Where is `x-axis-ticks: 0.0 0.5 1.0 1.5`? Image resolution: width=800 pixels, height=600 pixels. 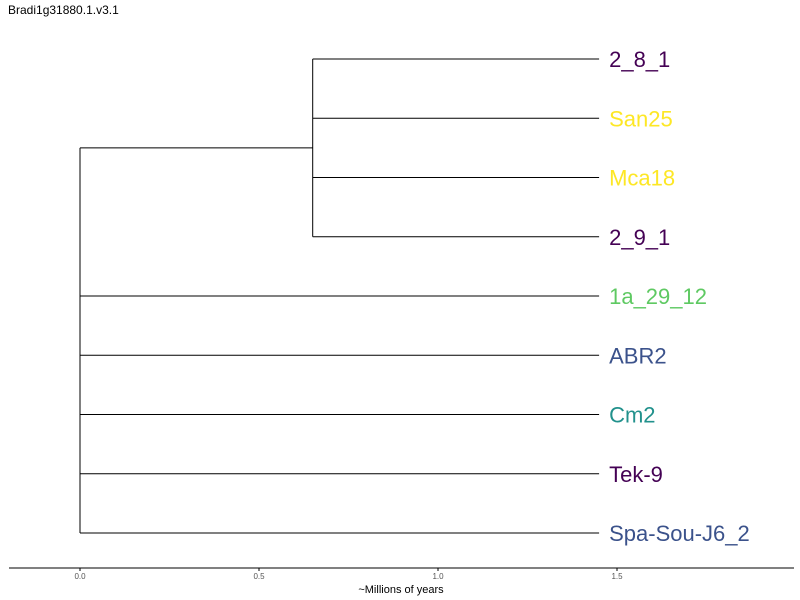 x-axis-ticks: 0.0 0.5 1.0 1.5 is located at coordinates (348, 574).